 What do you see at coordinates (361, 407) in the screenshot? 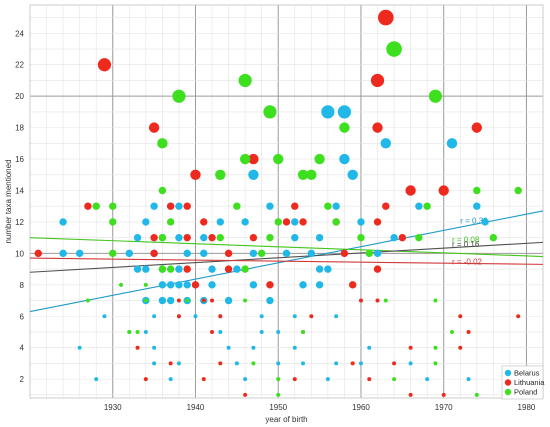
I see `x-tick-label: 1960` at bounding box center [361, 407].